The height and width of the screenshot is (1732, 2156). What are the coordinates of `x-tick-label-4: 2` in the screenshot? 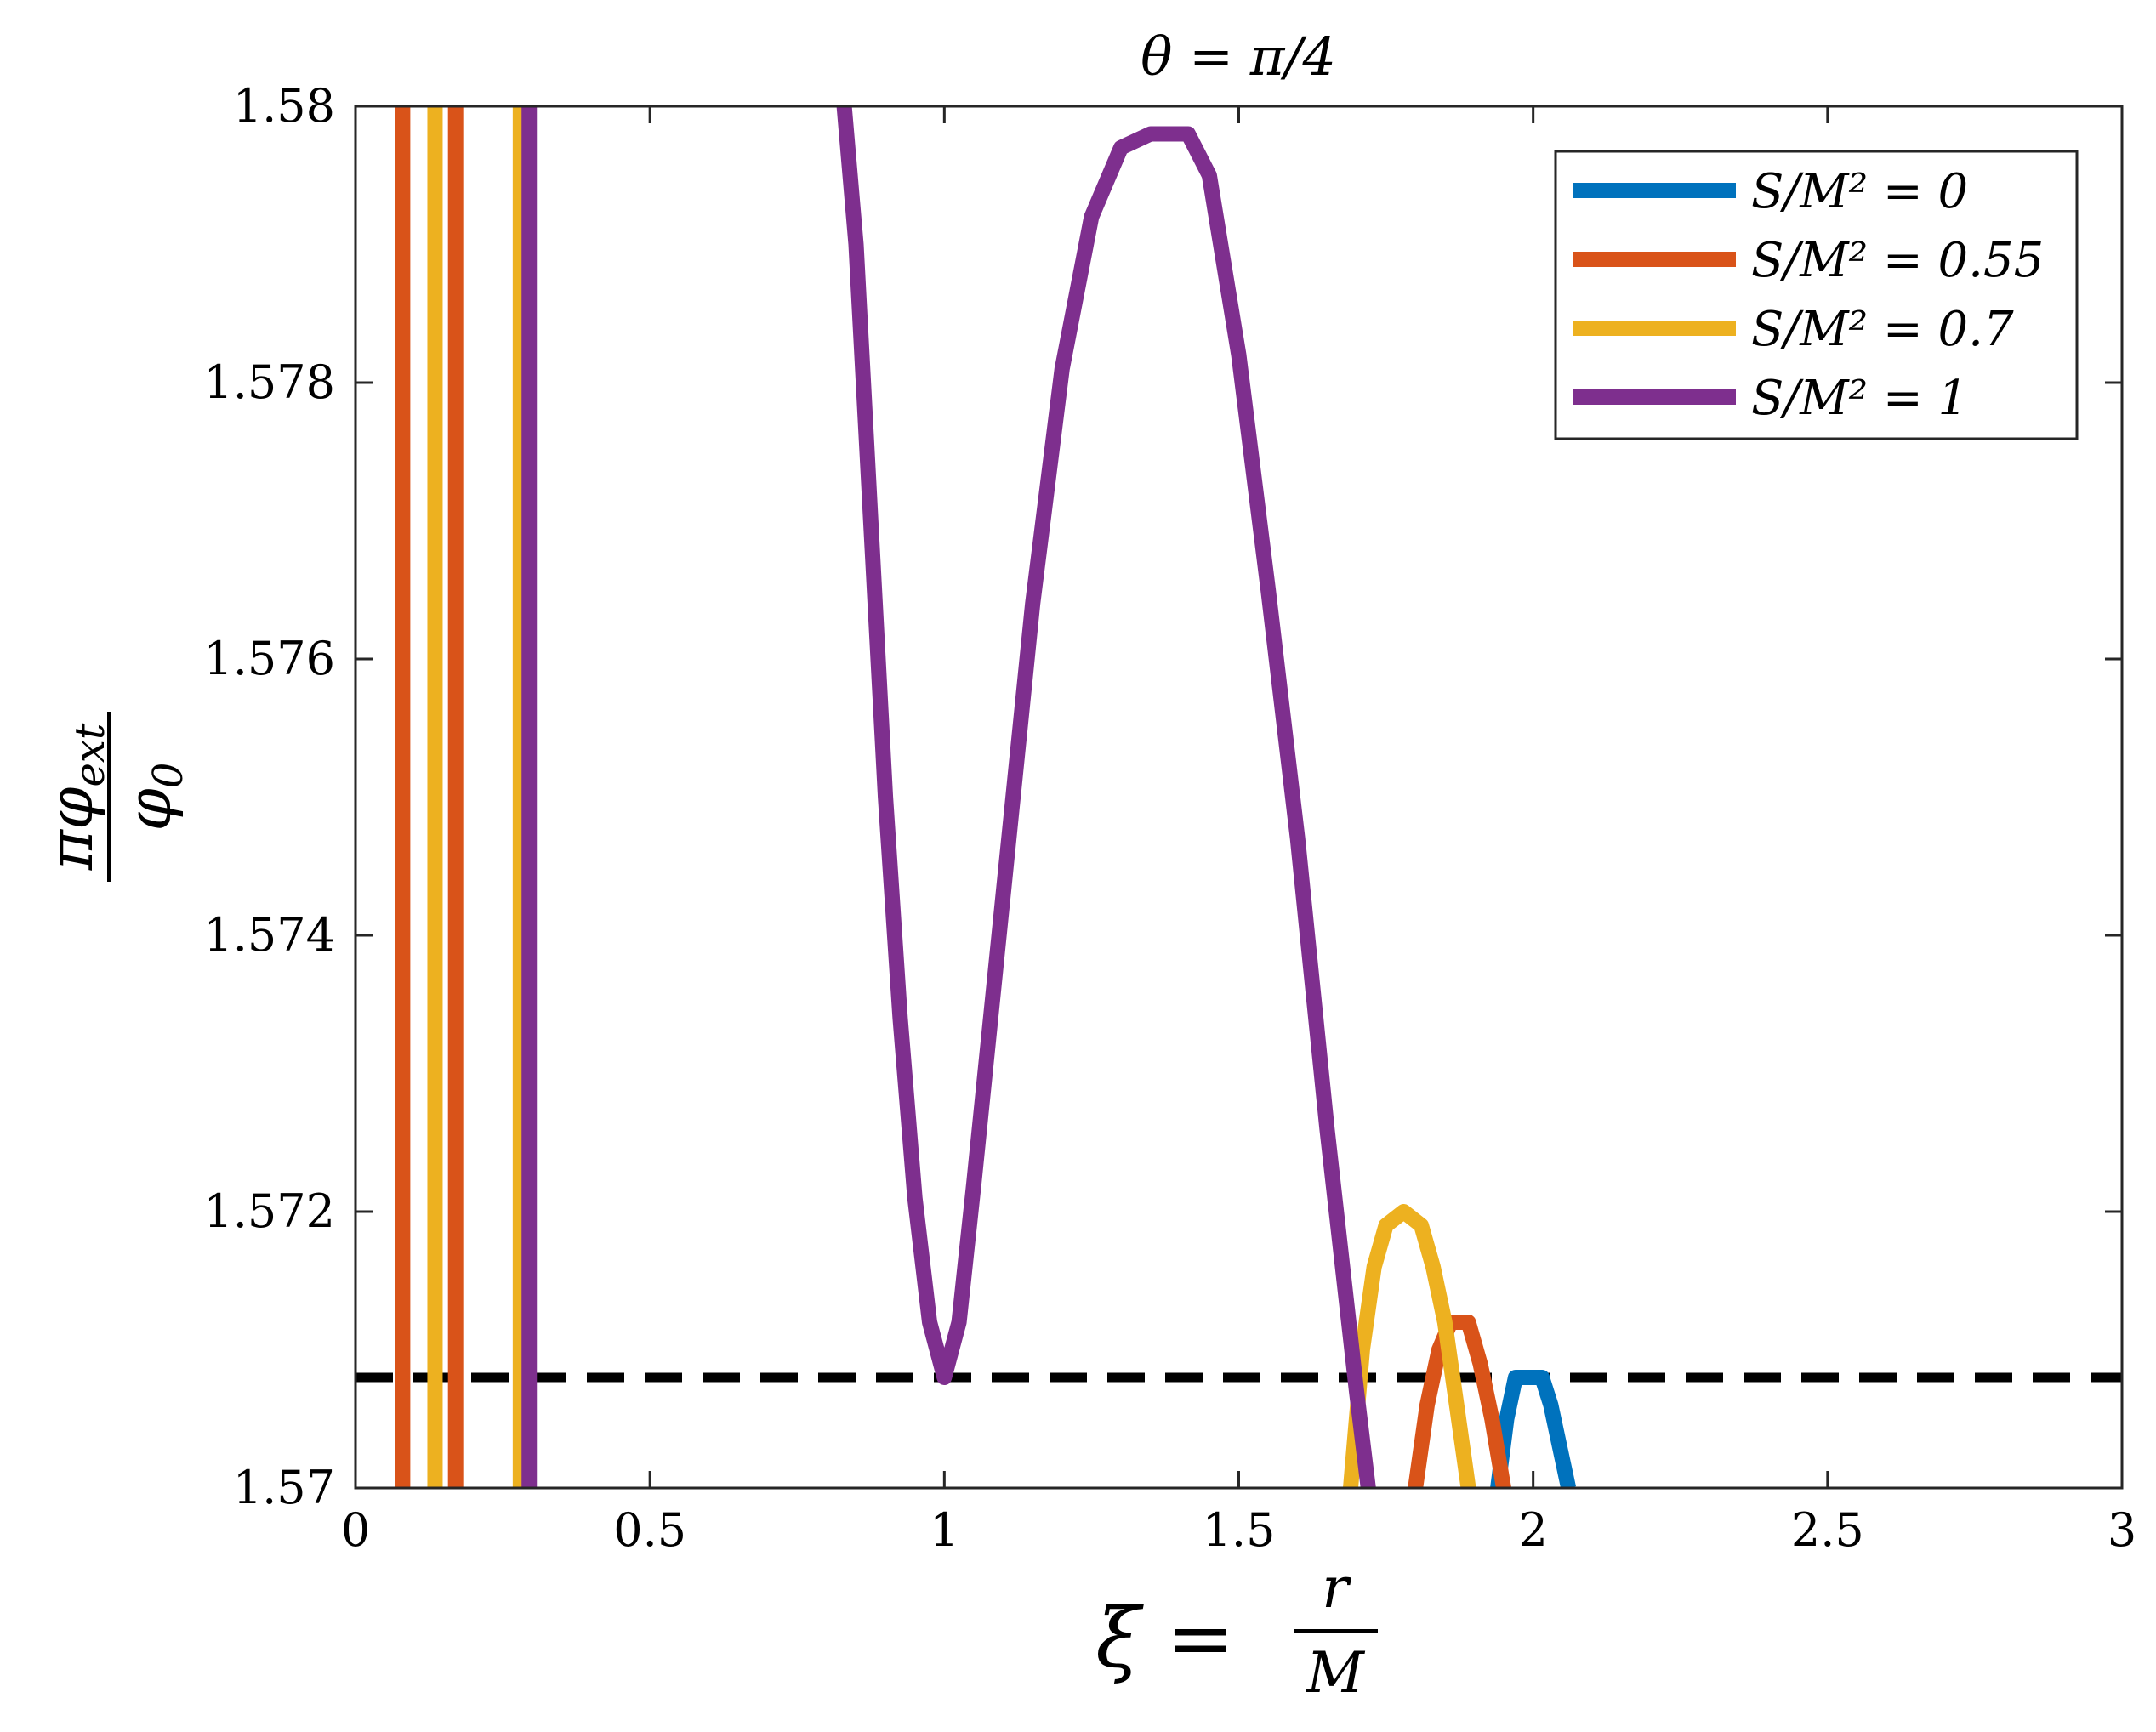 It's located at (1533, 1530).